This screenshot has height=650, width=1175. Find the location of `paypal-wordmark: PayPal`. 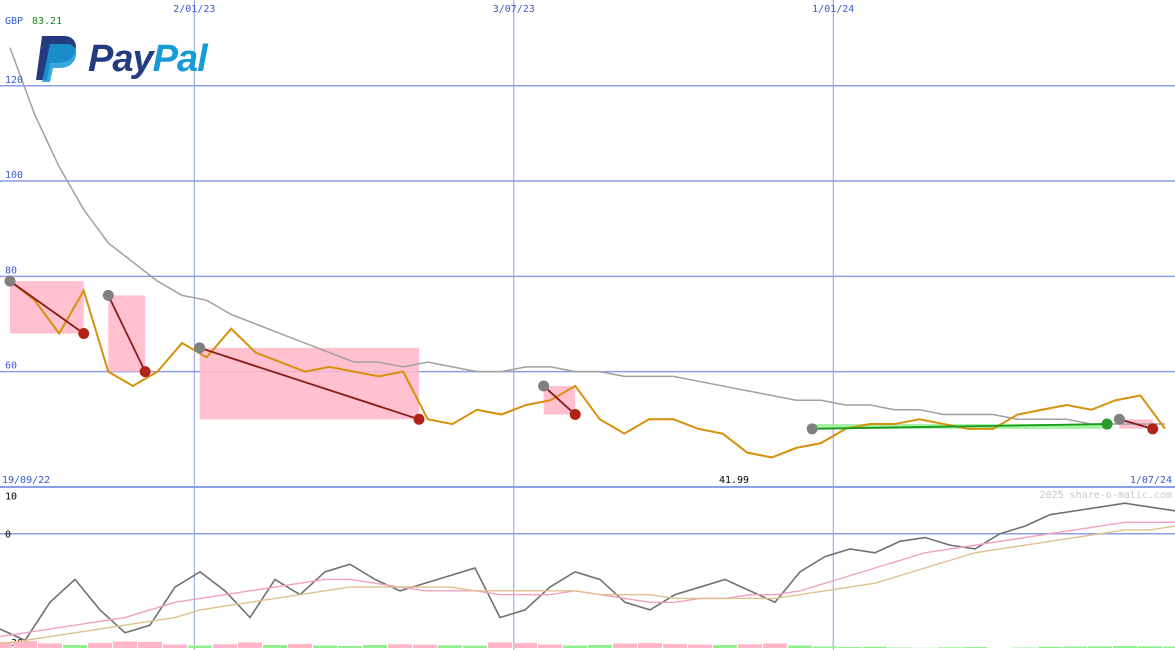

paypal-wordmark: PayPal is located at coordinates (148, 59).